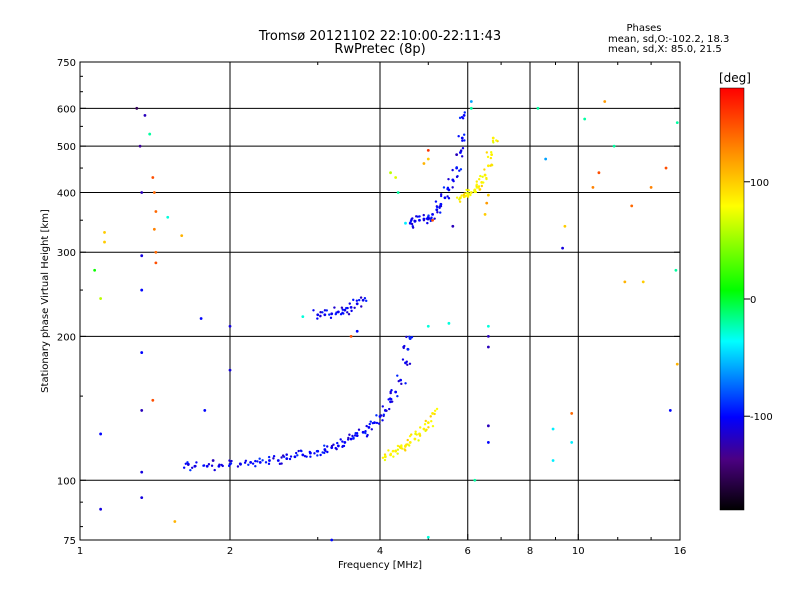 The height and width of the screenshot is (600, 800). Describe the element at coordinates (732, 299) in the screenshot. I see `colorbar` at that location.